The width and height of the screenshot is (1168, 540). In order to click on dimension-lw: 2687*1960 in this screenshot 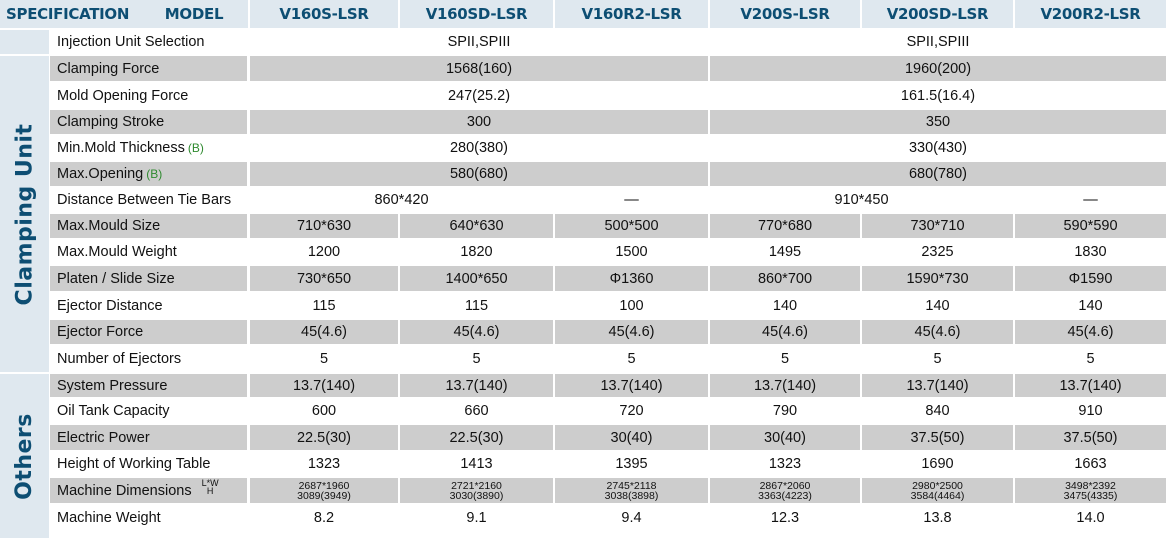, I will do `click(324, 485)`.